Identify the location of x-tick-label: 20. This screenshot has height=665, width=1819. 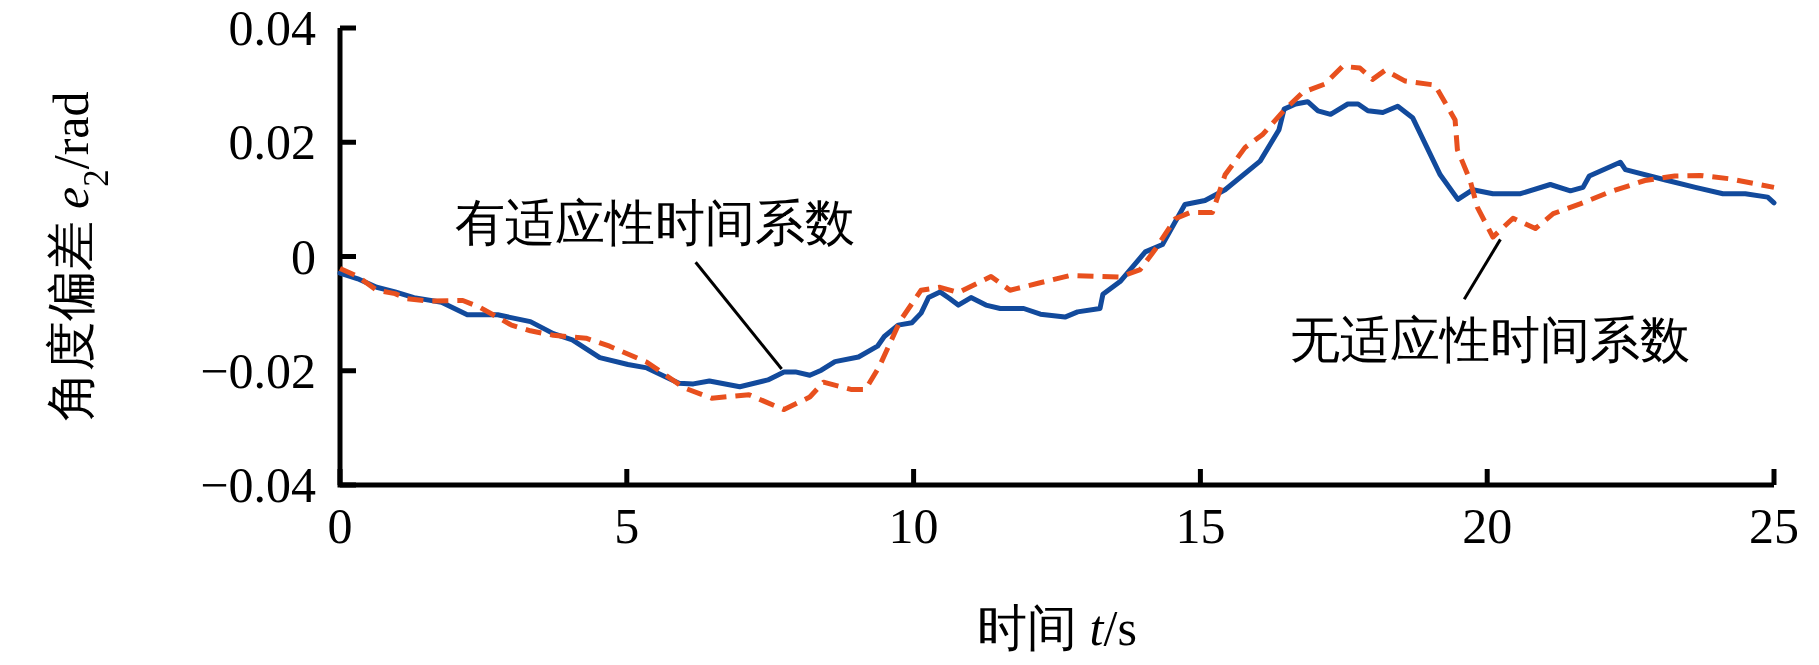
(1487, 526).